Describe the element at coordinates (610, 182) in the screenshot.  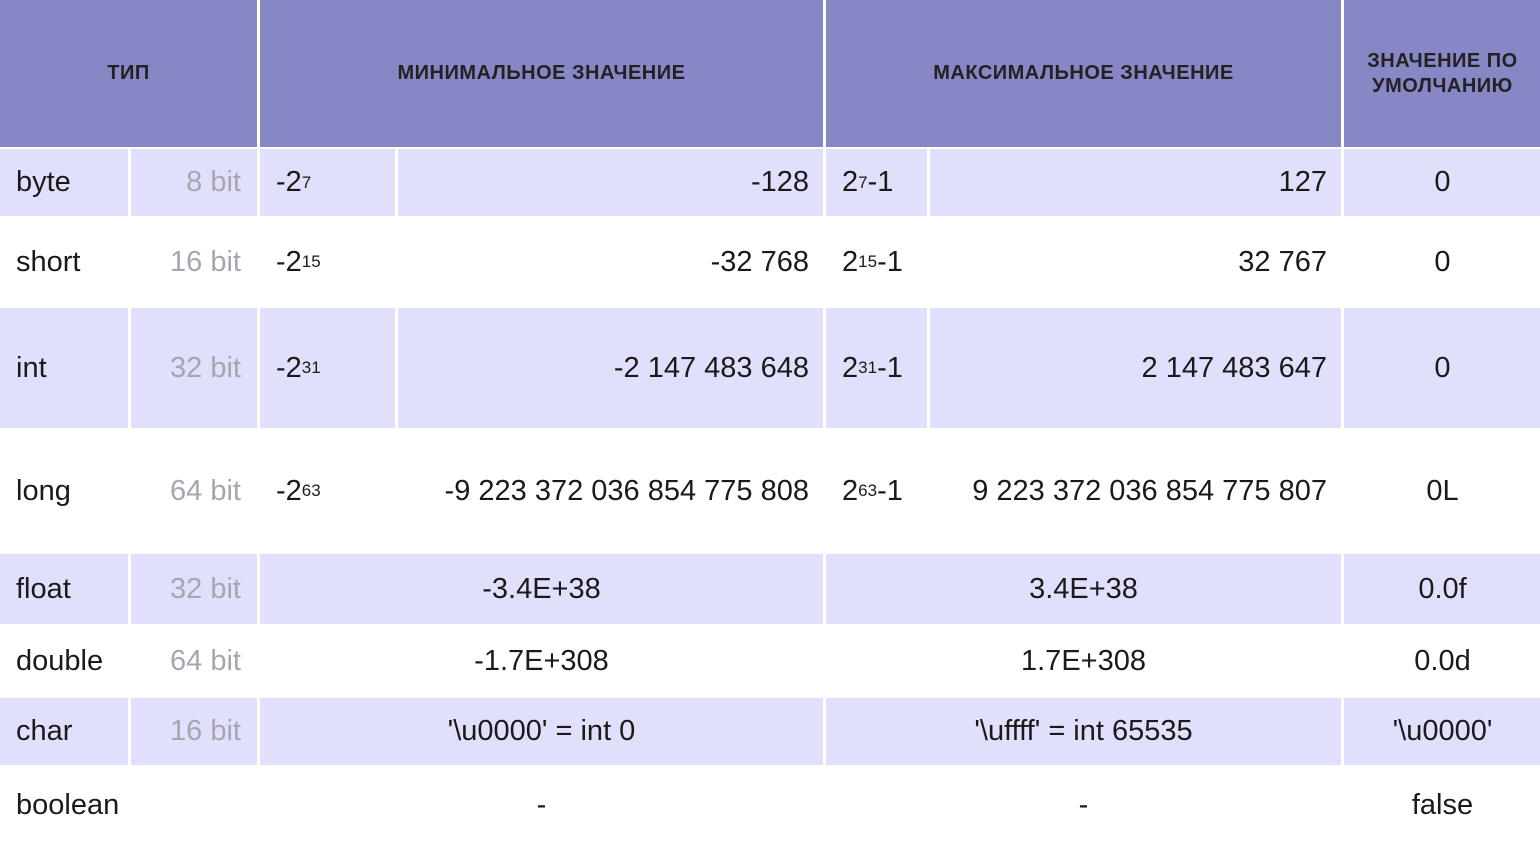
I see `min-value: -128` at that location.